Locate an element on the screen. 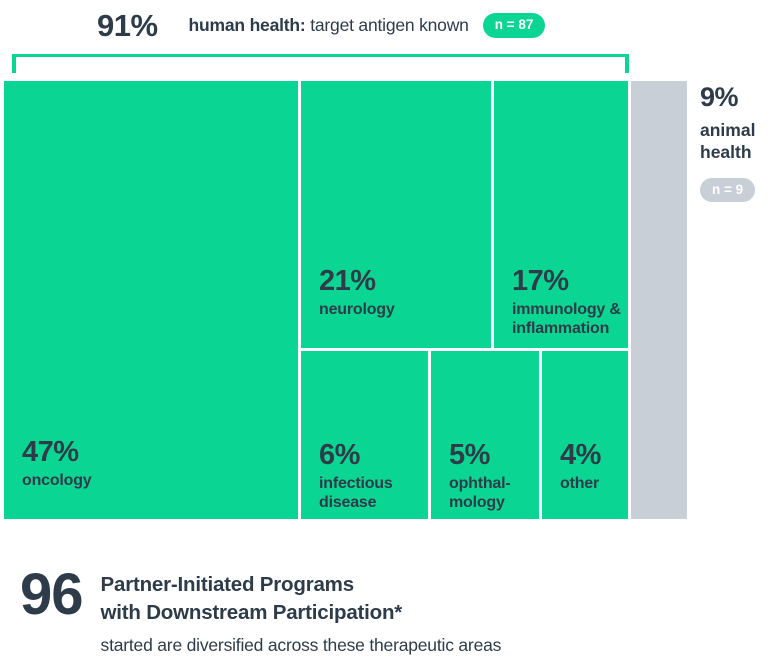  footer-title-line1: Partner-Initiated Programs is located at coordinates (227, 584).